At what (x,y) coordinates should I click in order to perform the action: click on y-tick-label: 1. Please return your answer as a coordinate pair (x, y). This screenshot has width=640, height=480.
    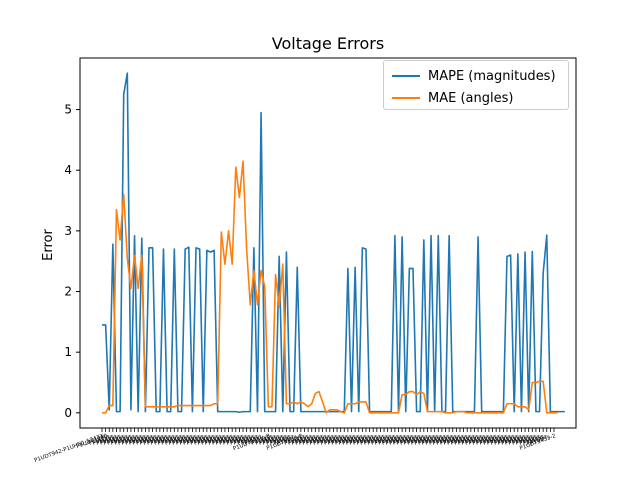
    Looking at the image, I should click on (68, 352).